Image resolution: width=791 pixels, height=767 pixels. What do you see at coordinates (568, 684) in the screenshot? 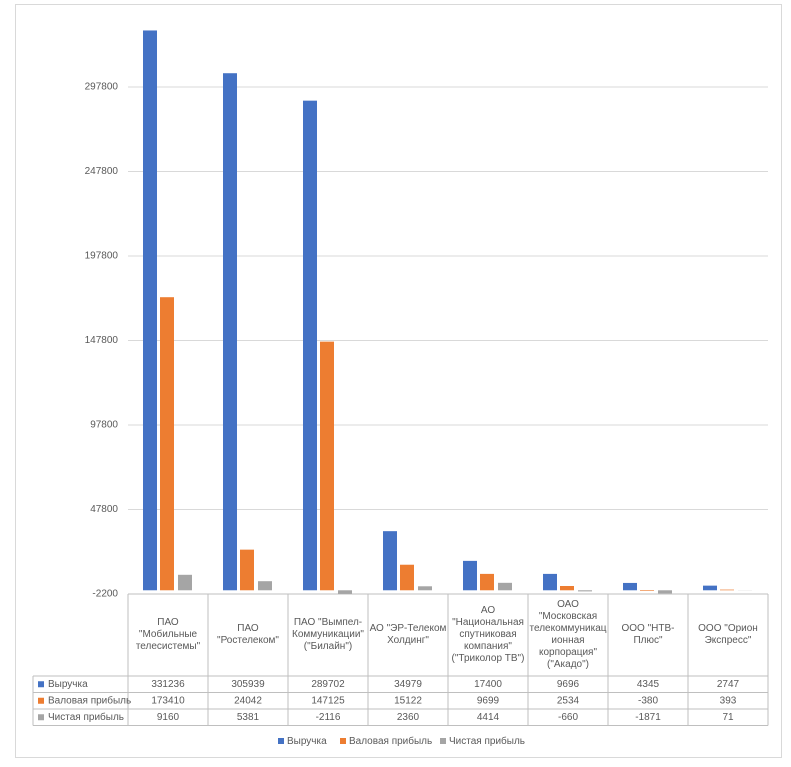
I see `table-value: 9696` at bounding box center [568, 684].